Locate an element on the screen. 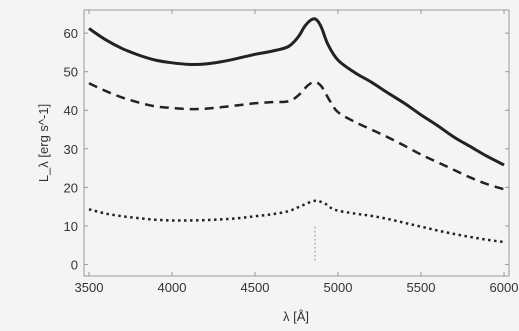 The image size is (519, 331). x-tick-label: 5500 is located at coordinates (421, 287).